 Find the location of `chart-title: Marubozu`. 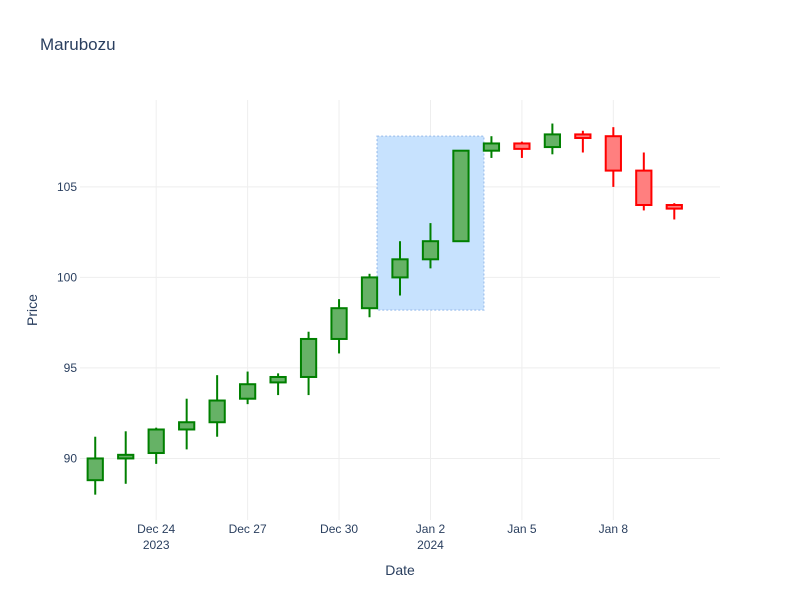

chart-title: Marubozu is located at coordinates (78, 44).